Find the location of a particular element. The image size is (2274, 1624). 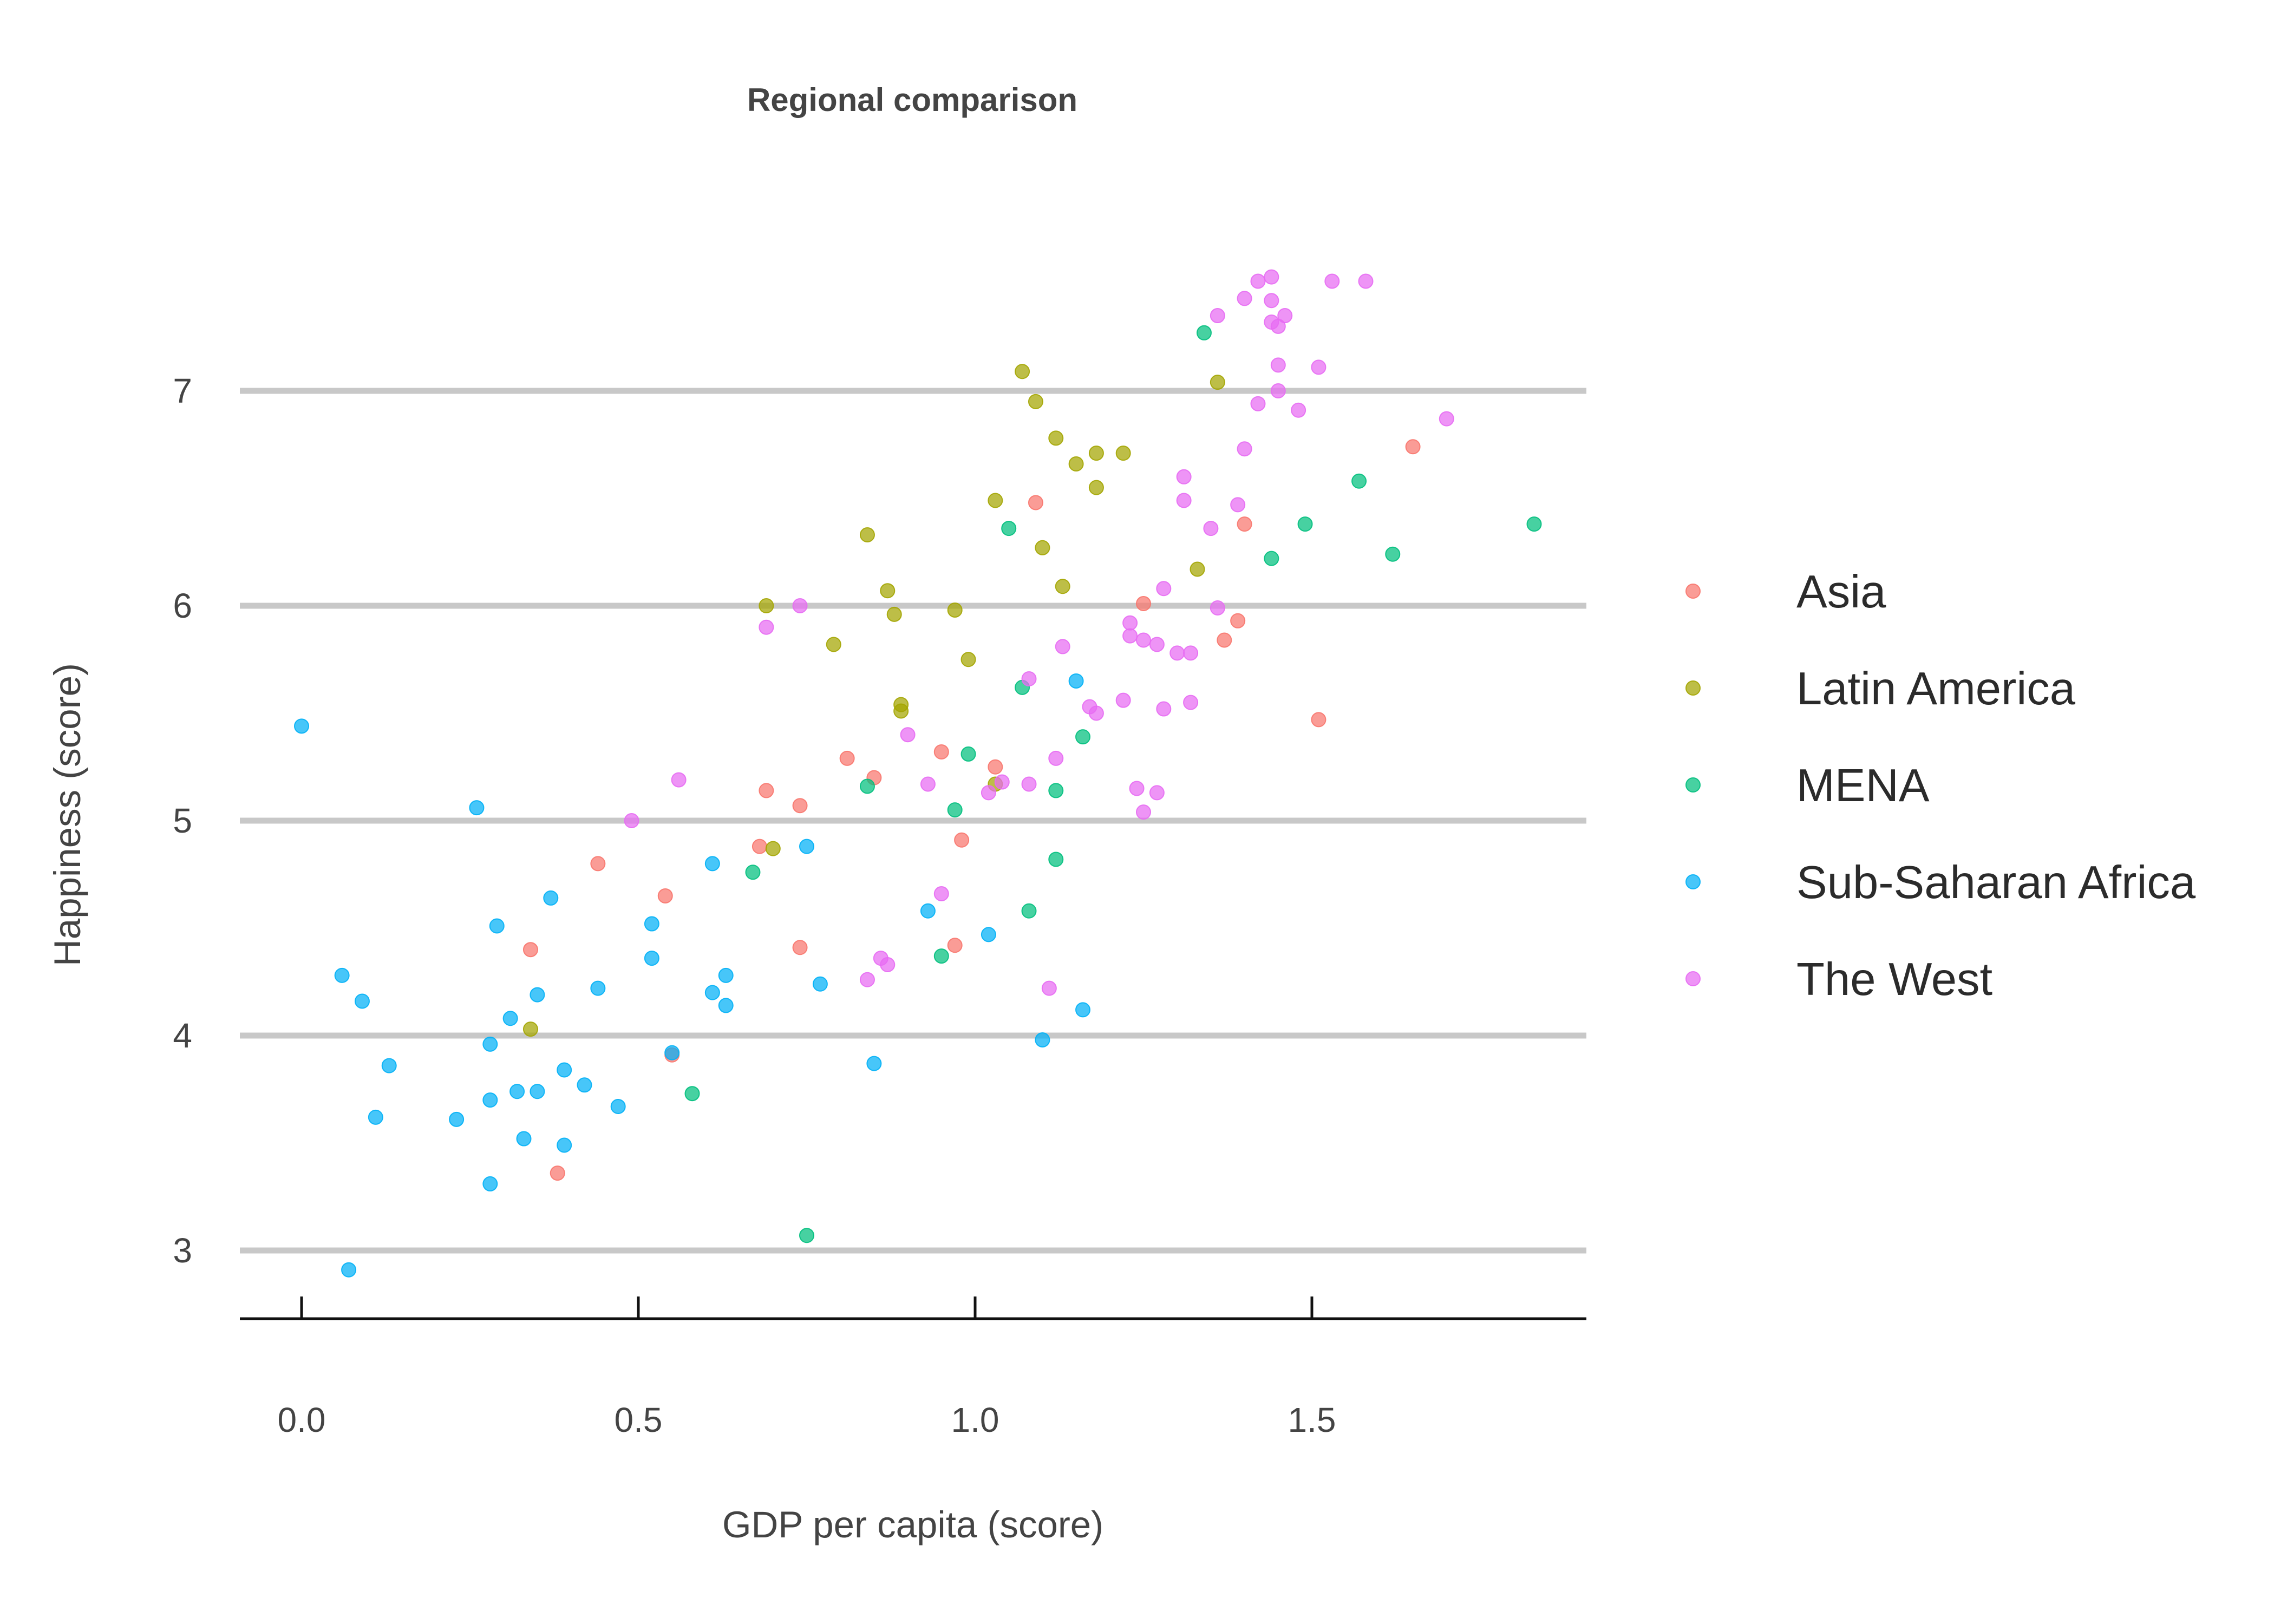

legend-key-sub-saharan-africa is located at coordinates (1693, 881).